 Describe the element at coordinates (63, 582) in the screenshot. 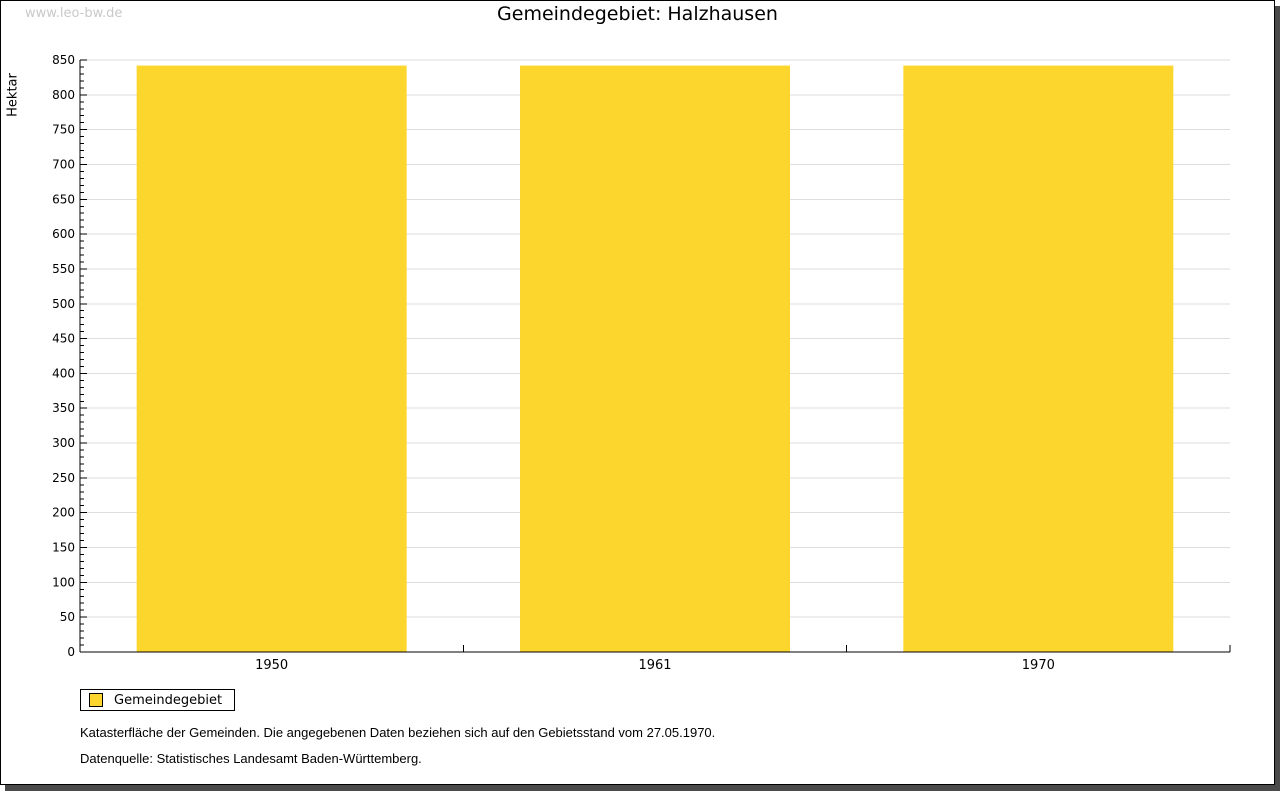

I see `y-tick-label: 100` at that location.